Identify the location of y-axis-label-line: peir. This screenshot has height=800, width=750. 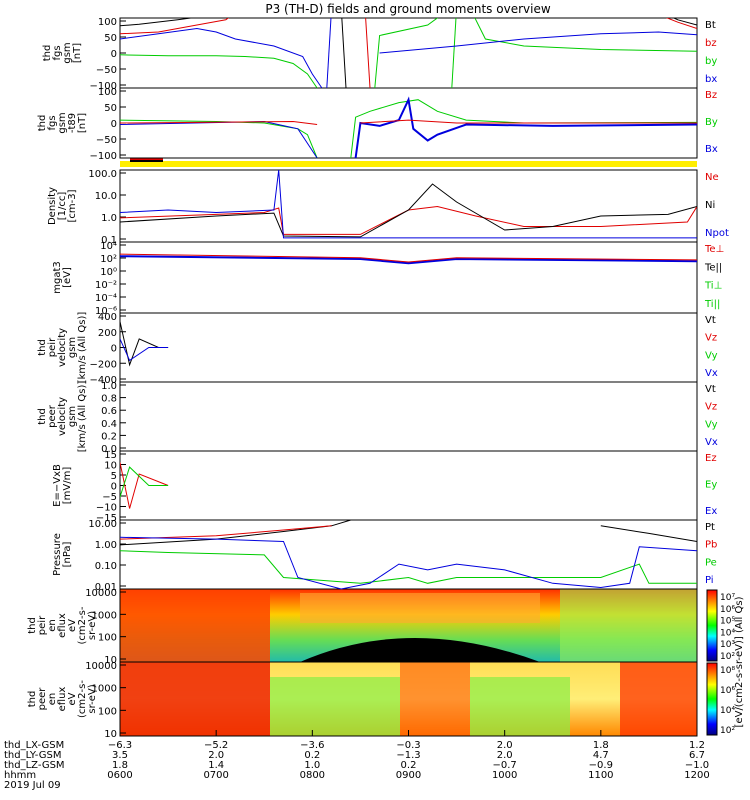
(52, 347).